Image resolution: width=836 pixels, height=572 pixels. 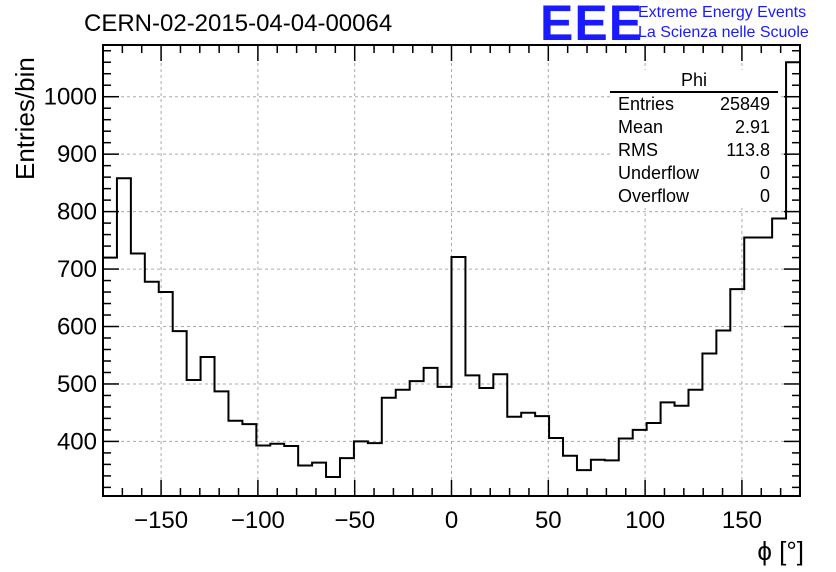 I want to click on eee-logo: EEE, so click(x=592, y=25).